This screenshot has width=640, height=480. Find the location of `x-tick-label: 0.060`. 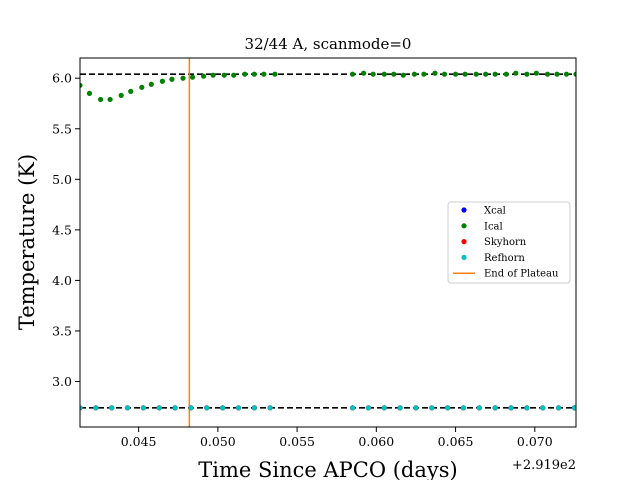

x-tick-label: 0.060 is located at coordinates (376, 441).